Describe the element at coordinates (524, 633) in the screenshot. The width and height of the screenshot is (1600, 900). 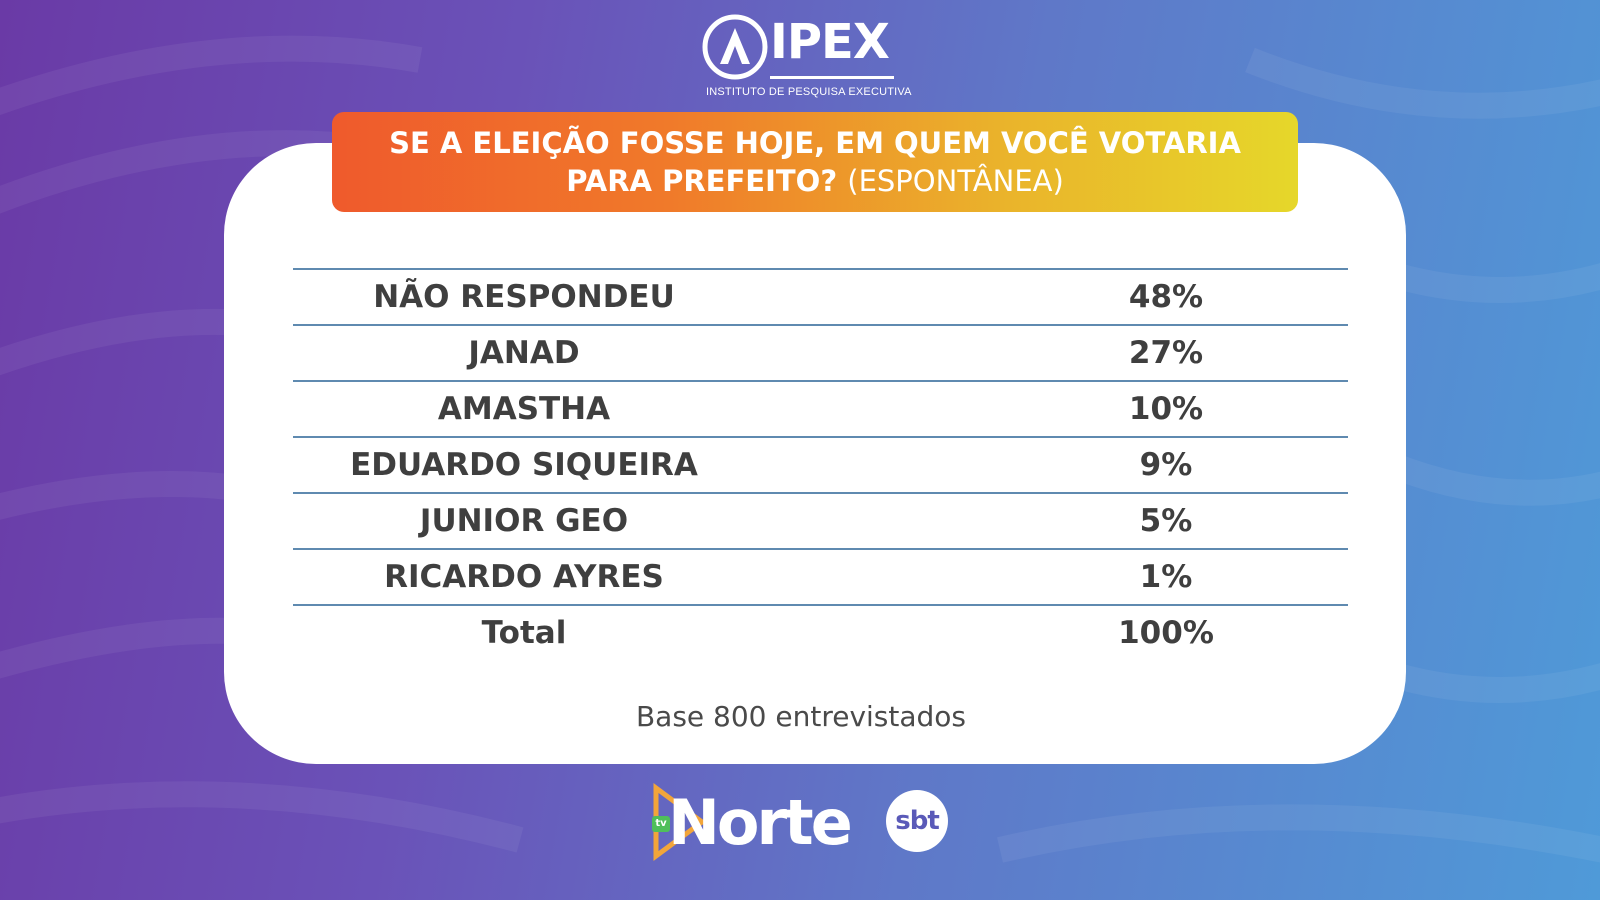
I see `total-label: Total` at that location.